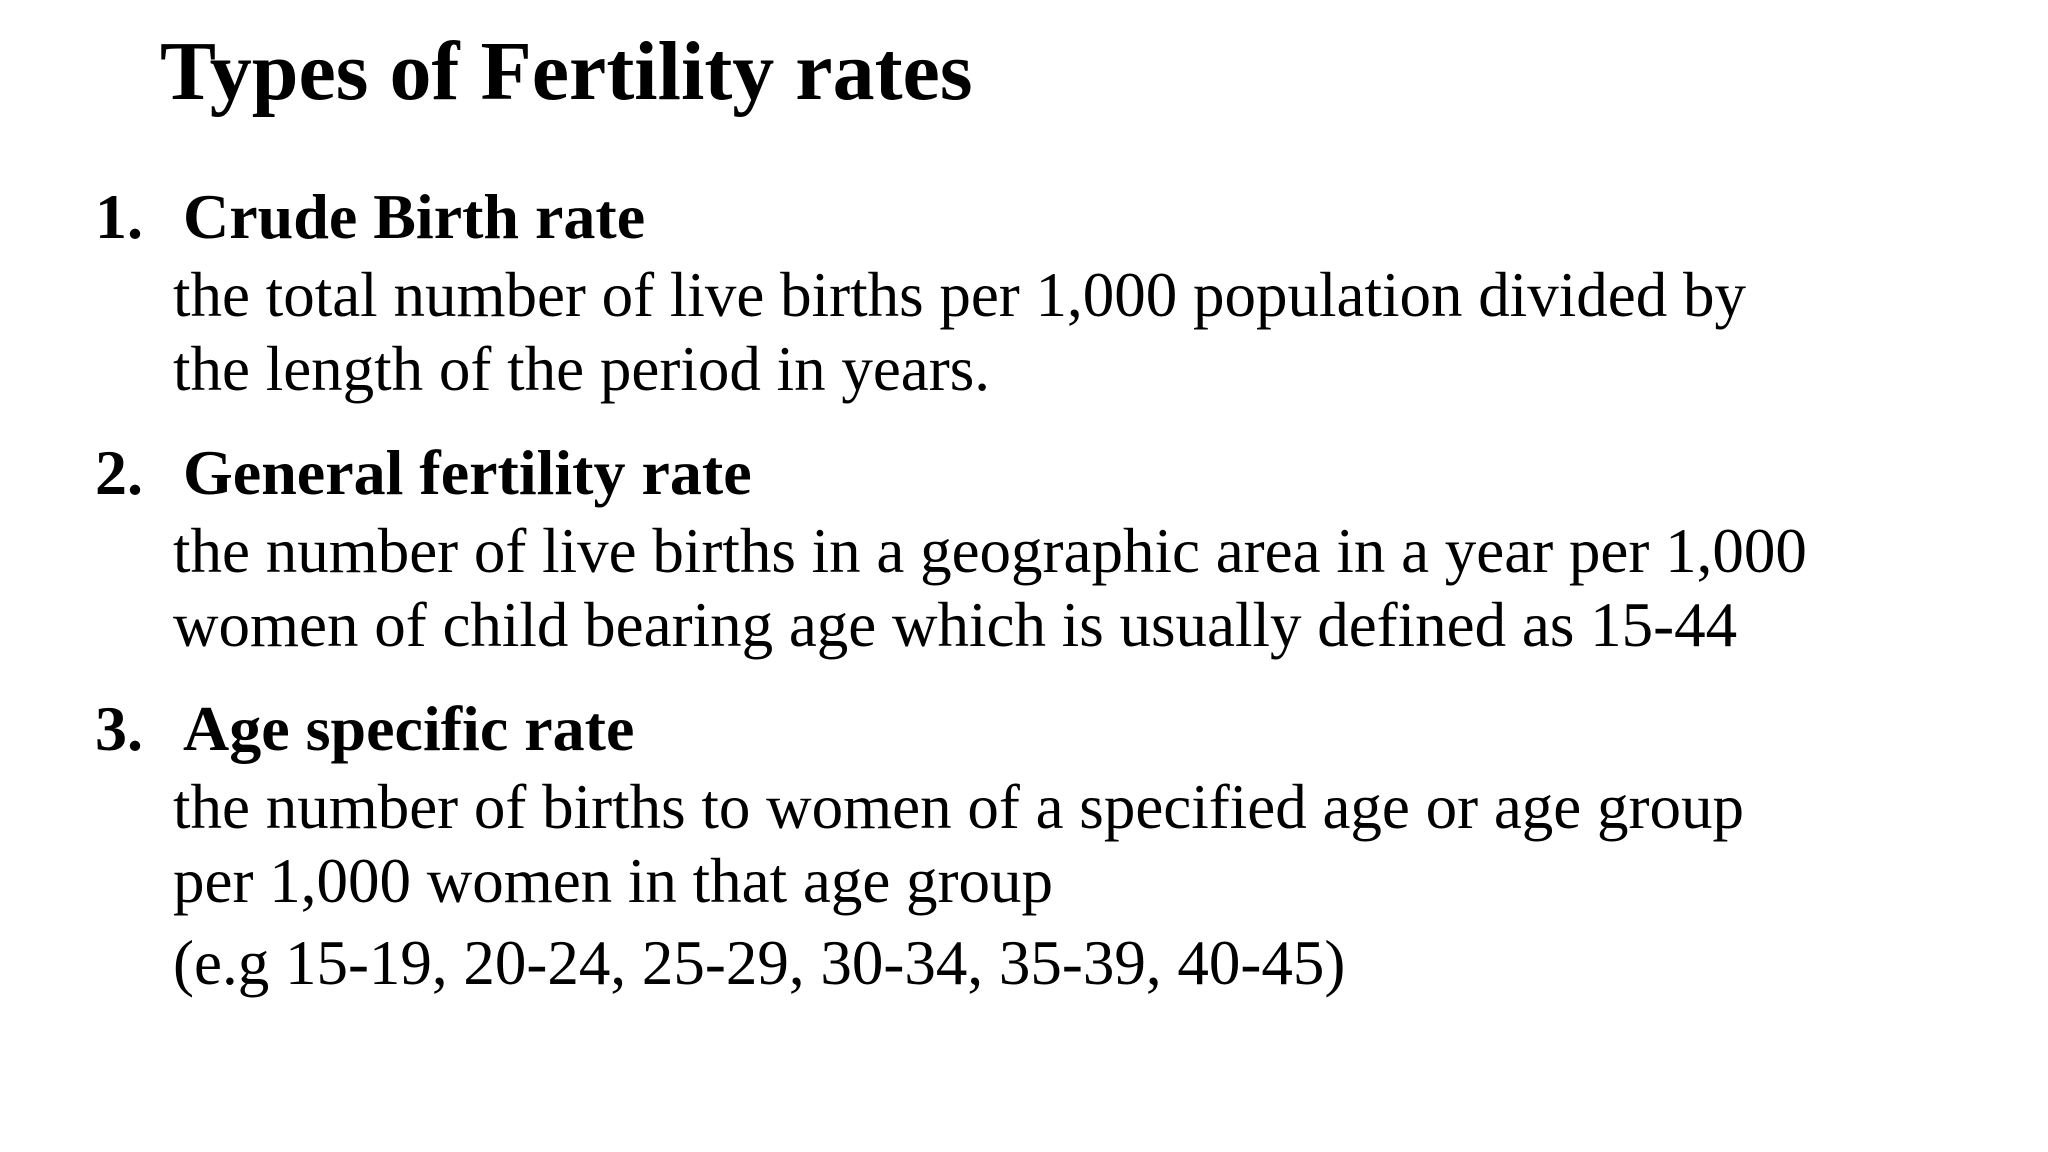  Describe the element at coordinates (119, 472) in the screenshot. I see `item-number: 2.` at that location.